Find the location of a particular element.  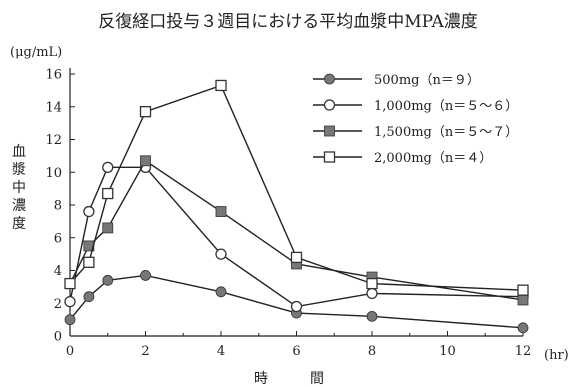

y-unit-label: (μg/mL) is located at coordinates (36, 52).